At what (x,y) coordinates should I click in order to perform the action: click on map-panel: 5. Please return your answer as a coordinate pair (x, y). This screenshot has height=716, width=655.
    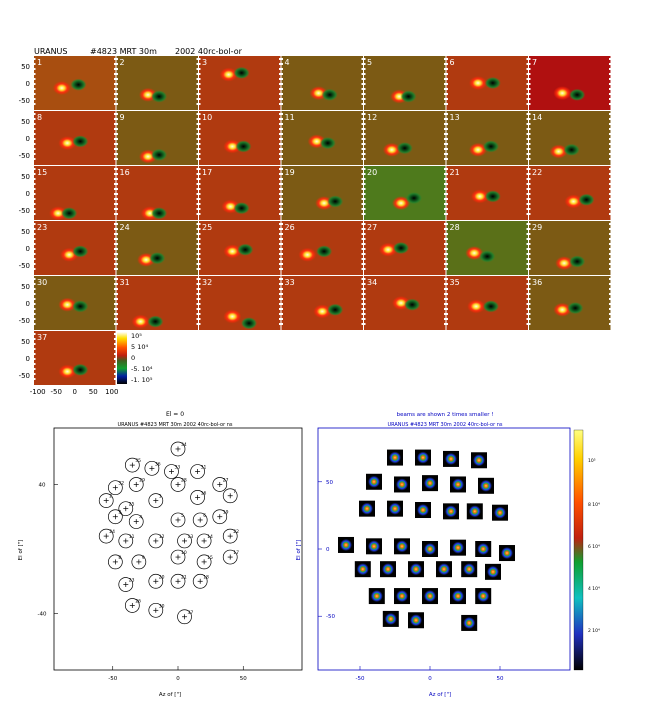
    Looking at the image, I should click on (405, 83).